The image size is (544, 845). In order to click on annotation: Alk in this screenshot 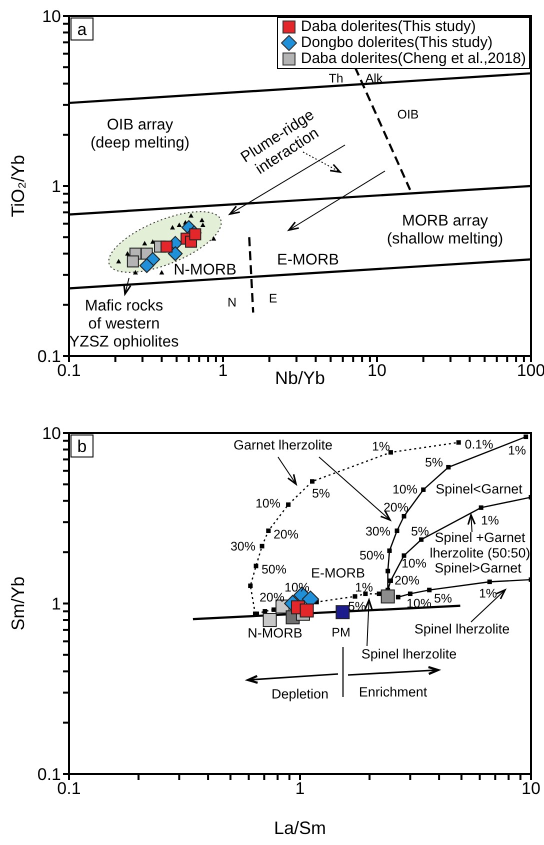, I will do `click(374, 78)`.